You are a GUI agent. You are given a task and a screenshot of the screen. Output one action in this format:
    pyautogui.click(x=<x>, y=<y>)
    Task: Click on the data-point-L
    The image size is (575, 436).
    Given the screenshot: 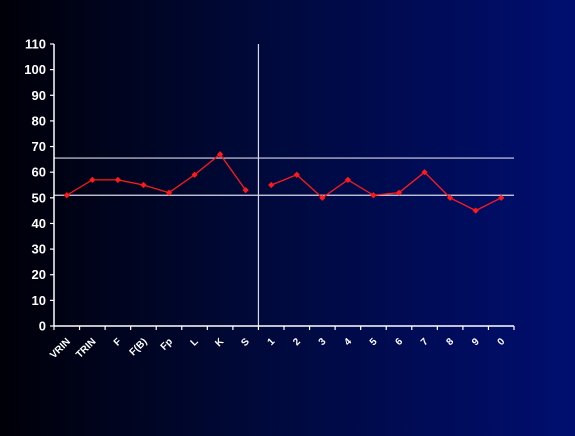 What is the action you would take?
    pyautogui.click(x=194, y=174)
    